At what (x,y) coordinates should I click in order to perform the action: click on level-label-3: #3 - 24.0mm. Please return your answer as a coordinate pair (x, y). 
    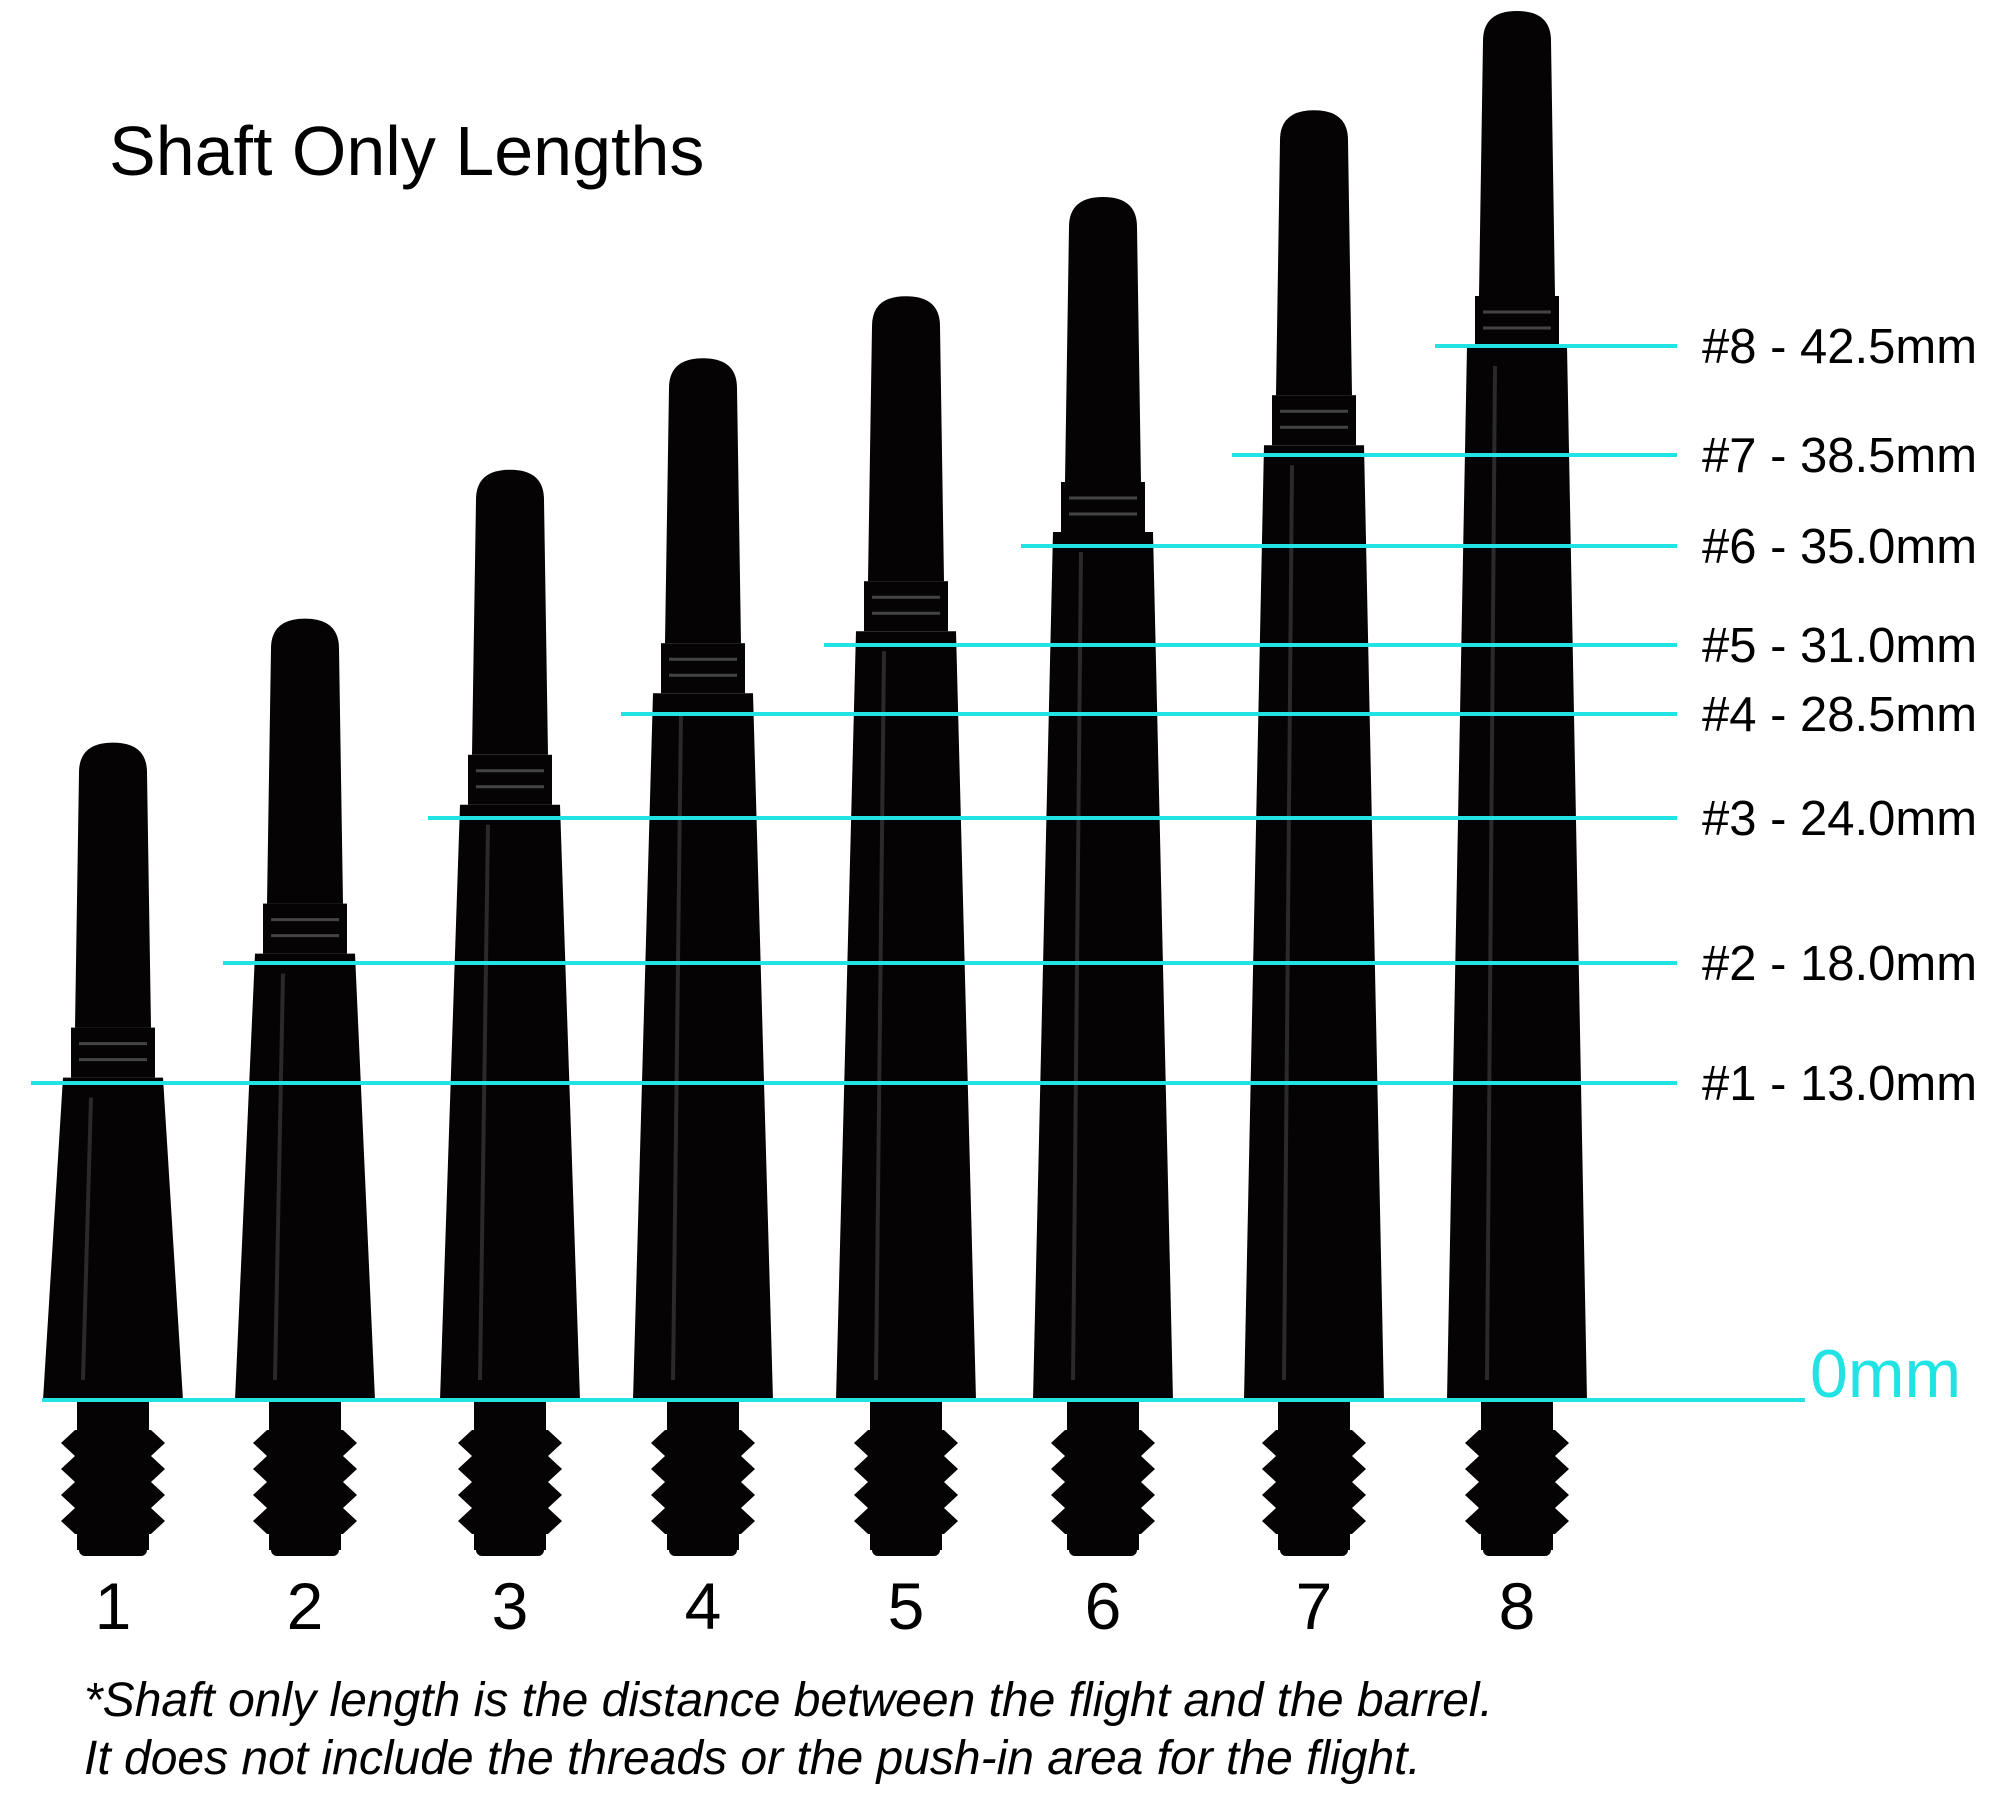
    Looking at the image, I should click on (1839, 819).